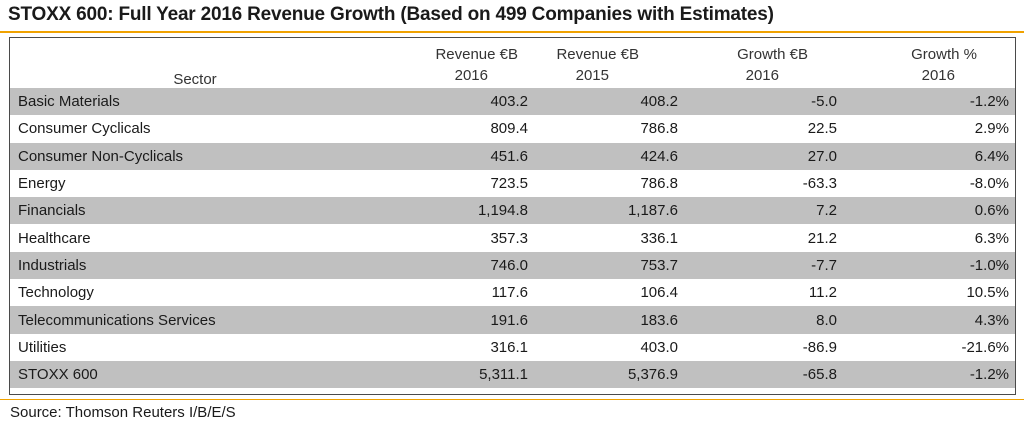 This screenshot has width=1024, height=428. I want to click on total-row: STOXX 600 5,311.1 5,376.9 -65.8 -1.2%, so click(512, 374).